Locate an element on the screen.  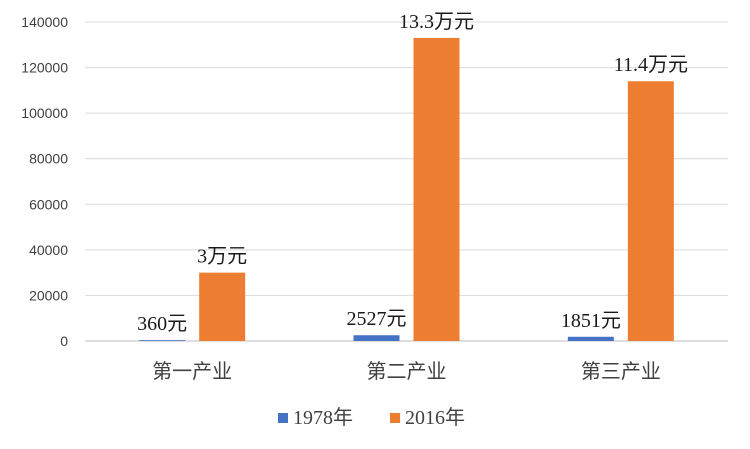
data-label: 11.4万元 is located at coordinates (651, 65).